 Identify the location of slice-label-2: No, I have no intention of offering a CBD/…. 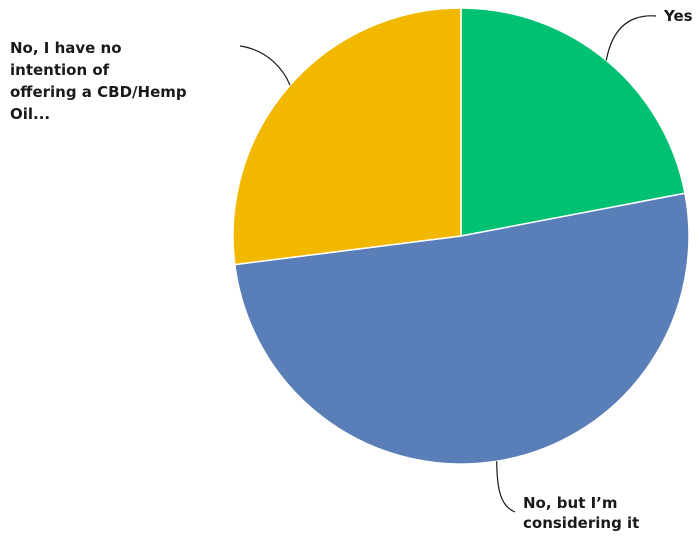
(98, 81).